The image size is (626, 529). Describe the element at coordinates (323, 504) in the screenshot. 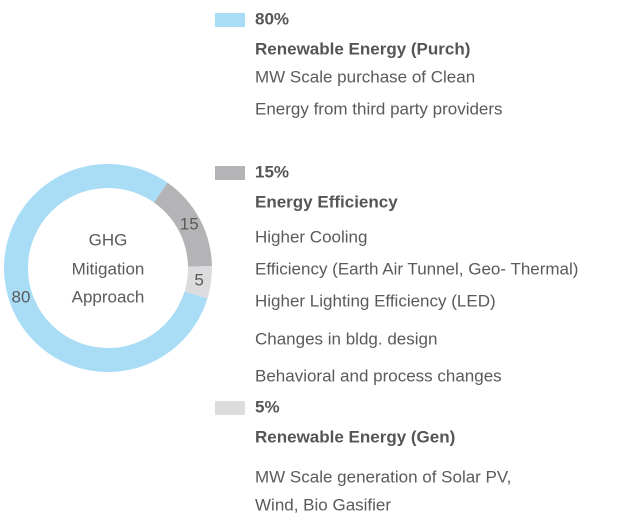

I see `legend-description: Wind, Bio Gasifier` at that location.